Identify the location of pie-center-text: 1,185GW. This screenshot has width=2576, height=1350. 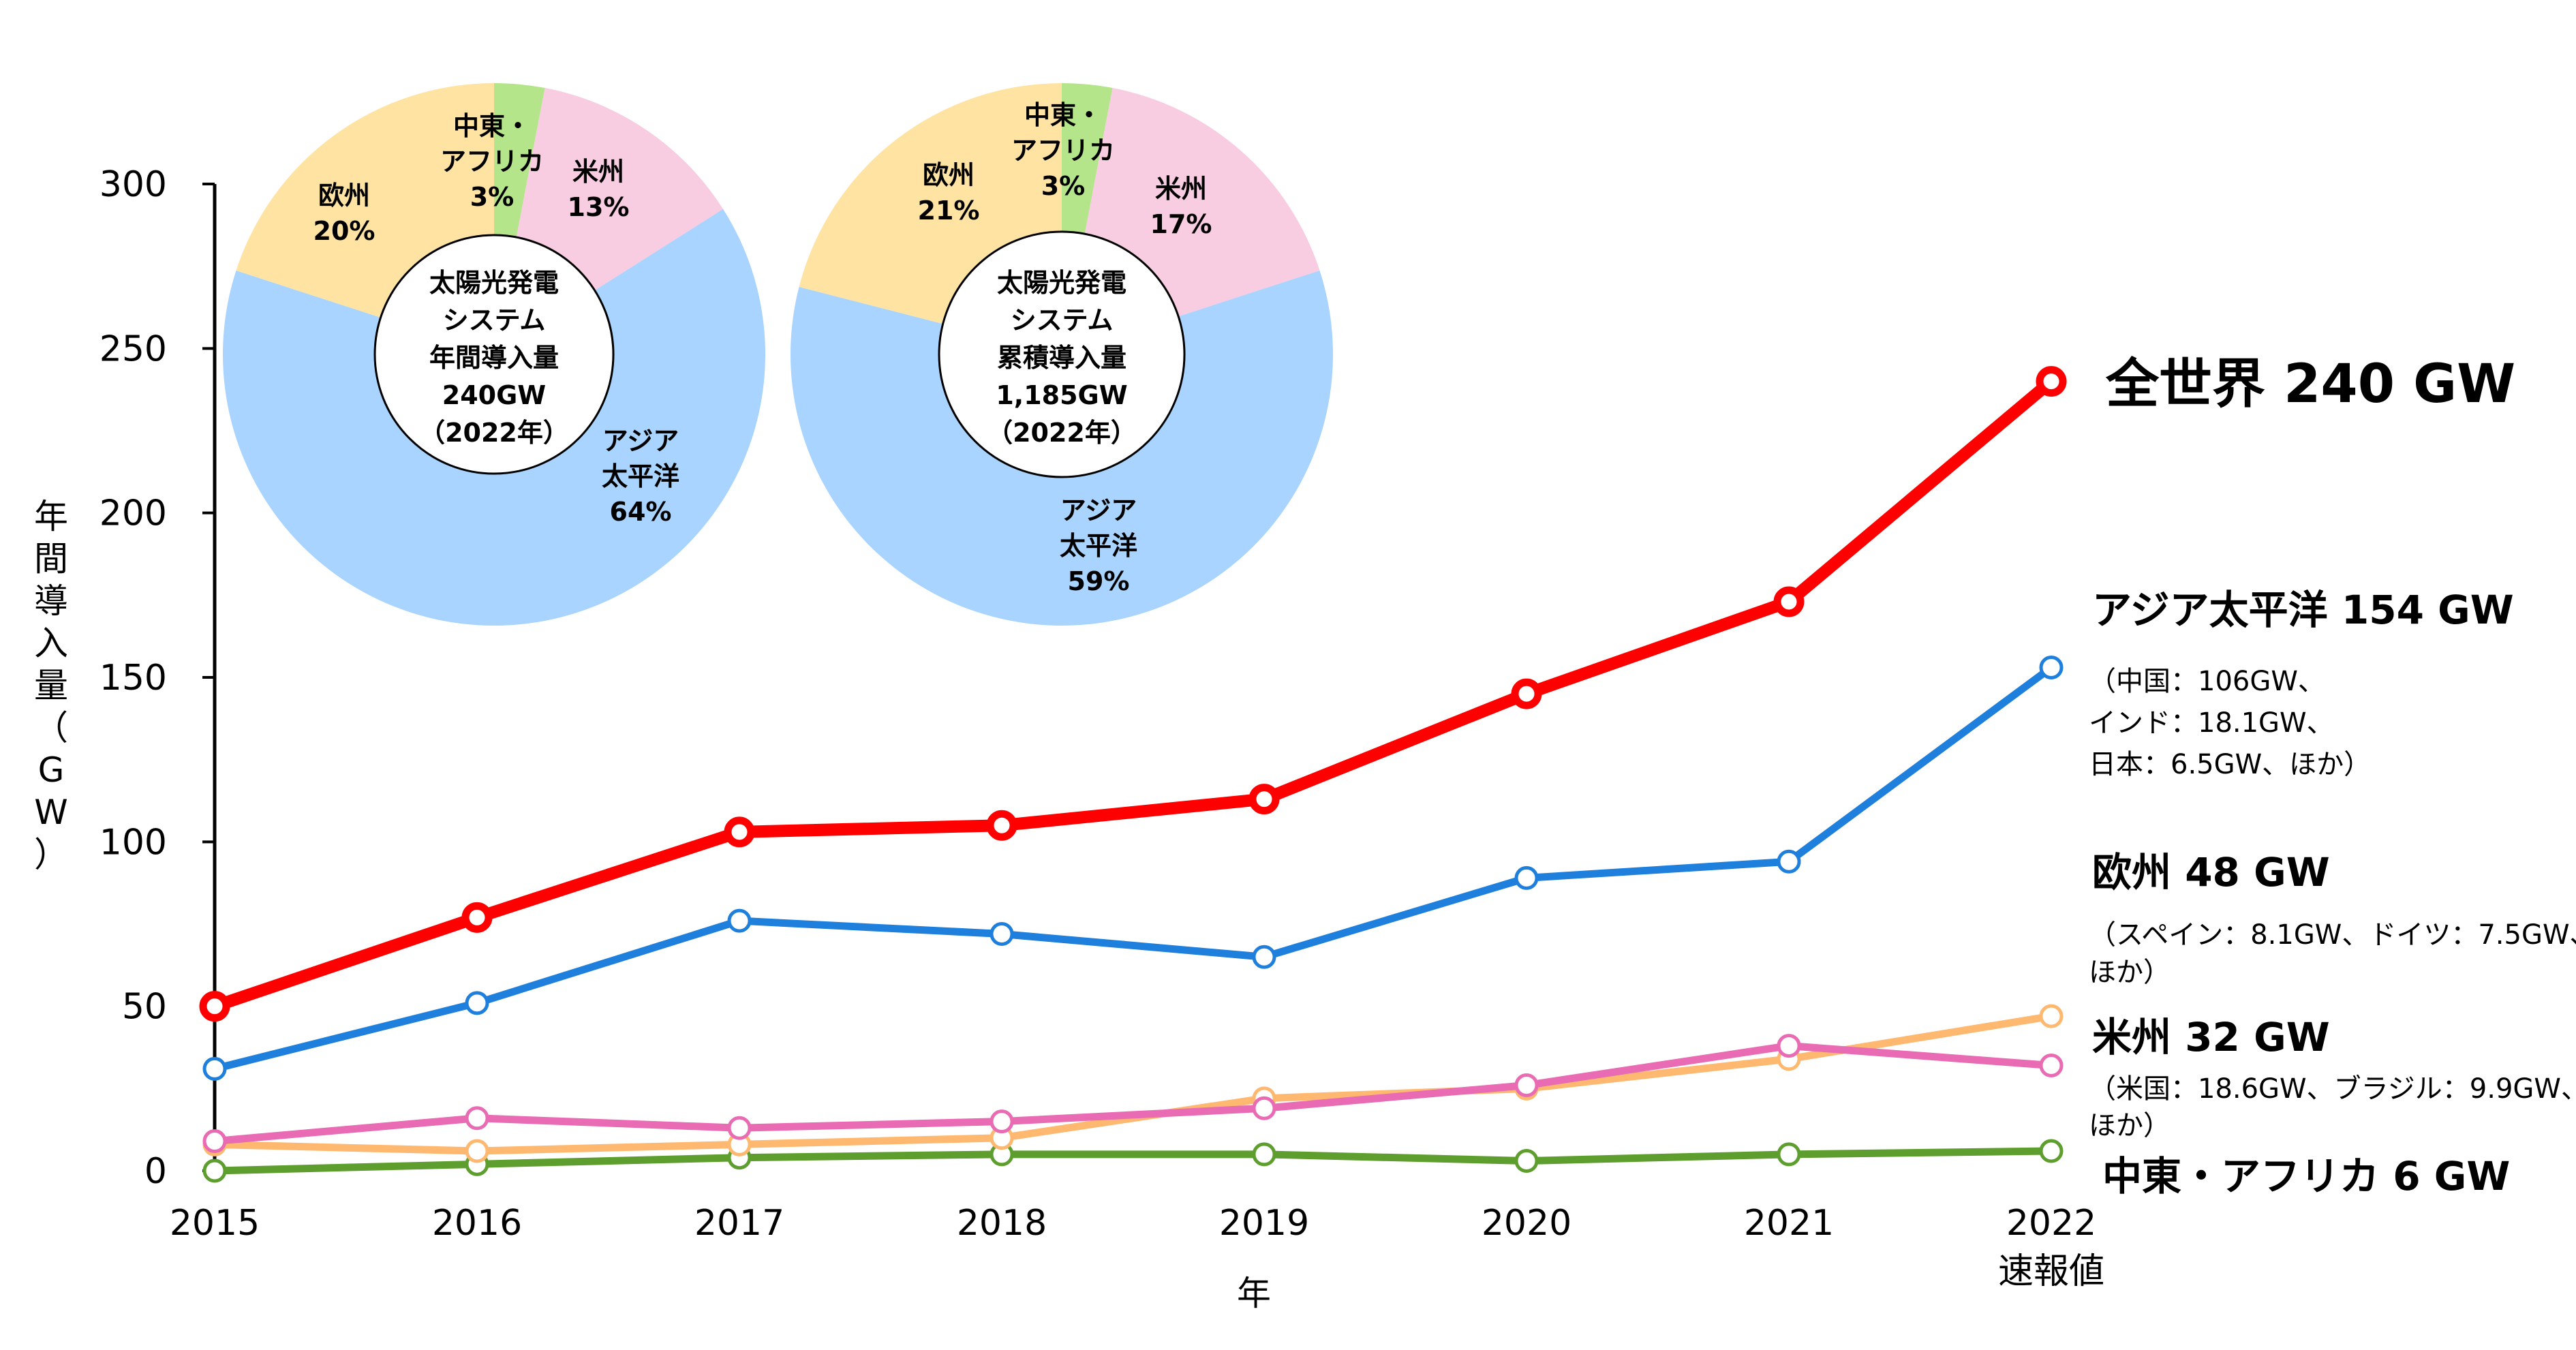
(1061, 395).